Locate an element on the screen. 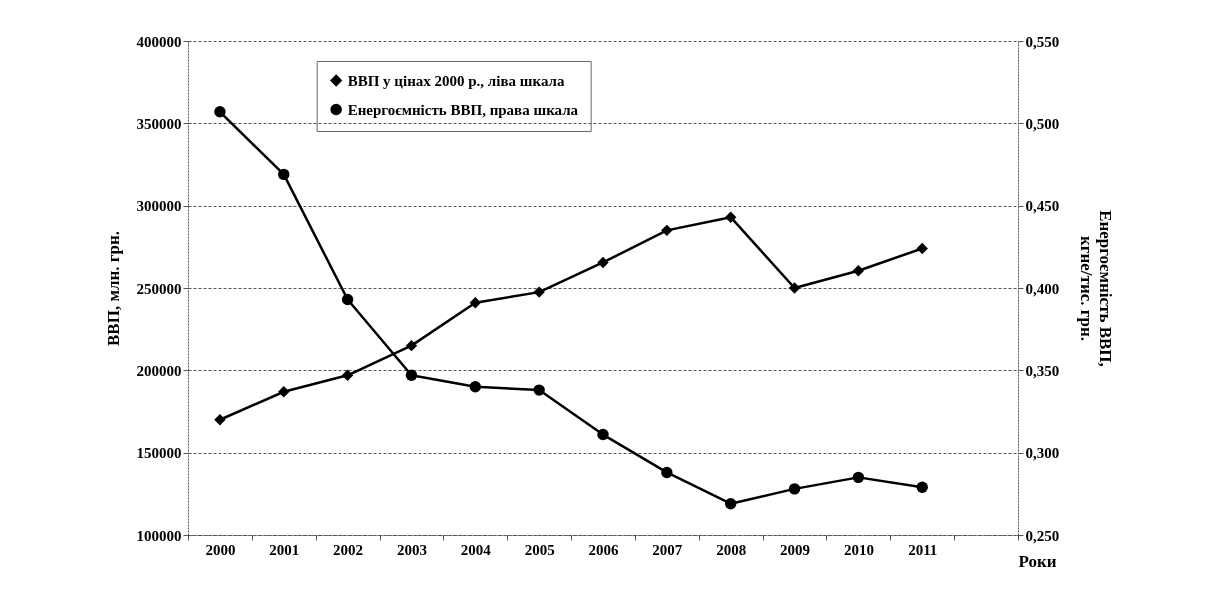  x-tick-label: 2006 is located at coordinates (603, 549).